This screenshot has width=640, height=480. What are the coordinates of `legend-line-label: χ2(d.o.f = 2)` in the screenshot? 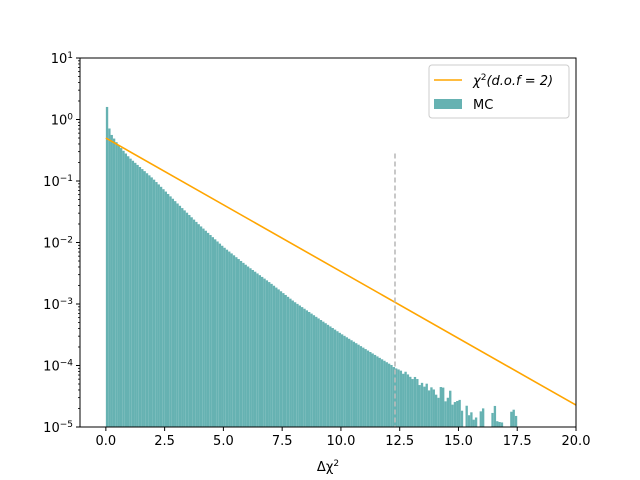 It's located at (512, 81).